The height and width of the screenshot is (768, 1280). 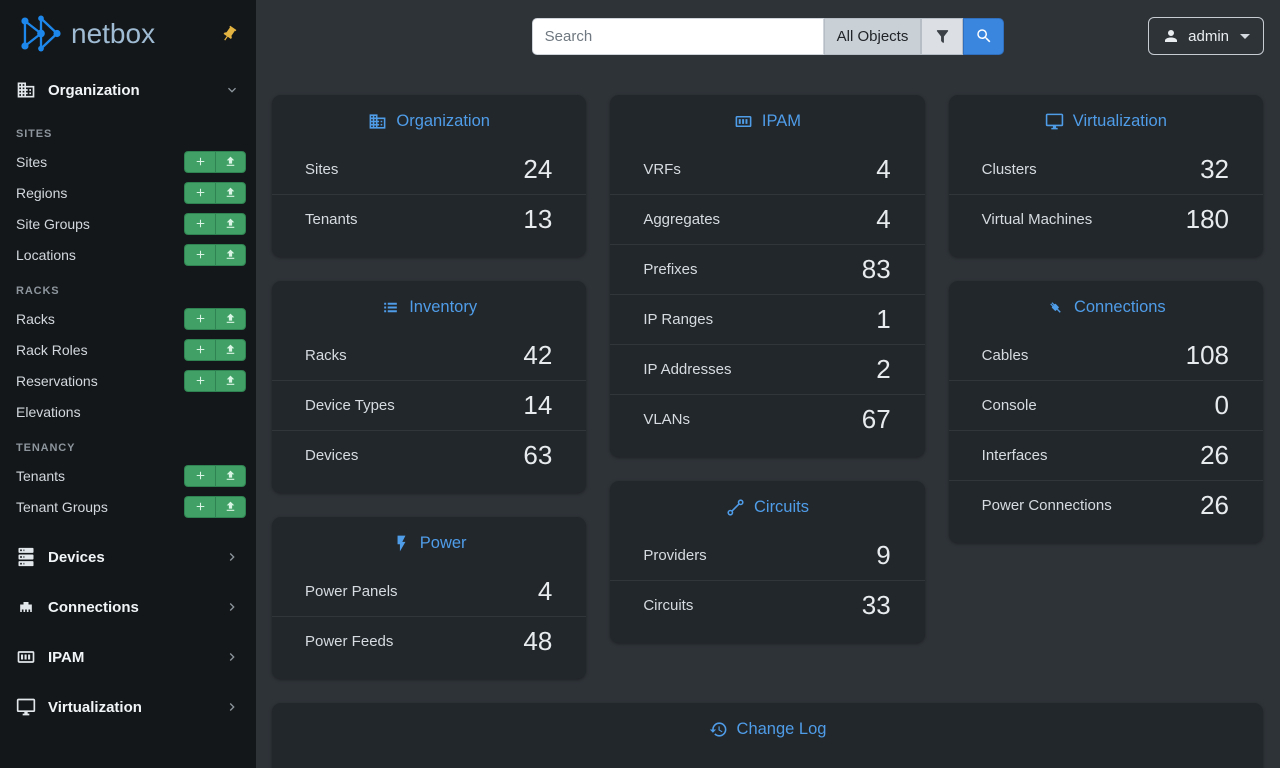 What do you see at coordinates (538, 354) in the screenshot?
I see `stat-value: 42` at bounding box center [538, 354].